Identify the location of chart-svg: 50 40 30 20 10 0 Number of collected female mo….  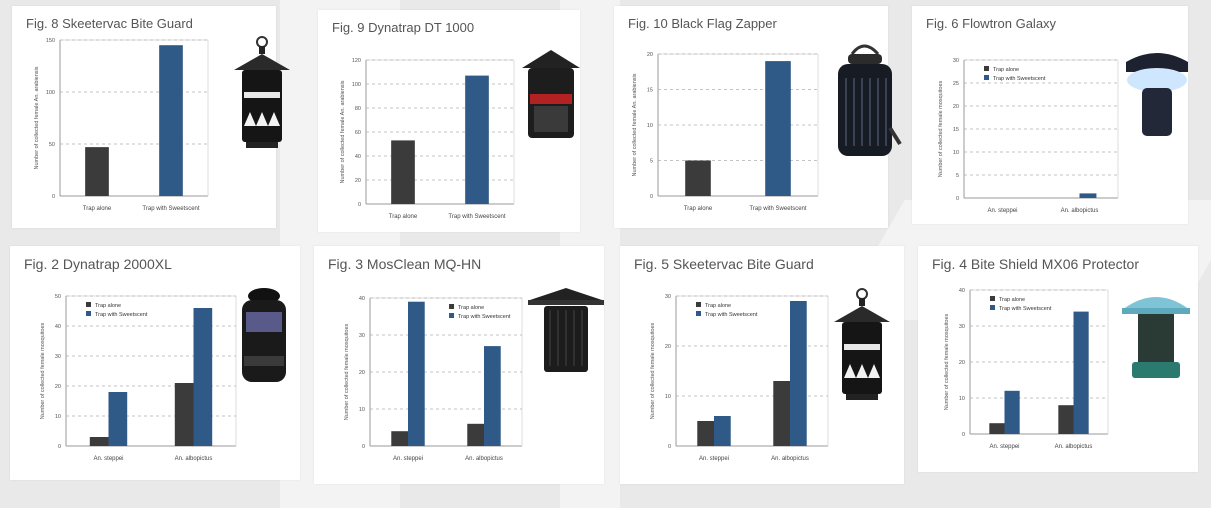
(138, 378).